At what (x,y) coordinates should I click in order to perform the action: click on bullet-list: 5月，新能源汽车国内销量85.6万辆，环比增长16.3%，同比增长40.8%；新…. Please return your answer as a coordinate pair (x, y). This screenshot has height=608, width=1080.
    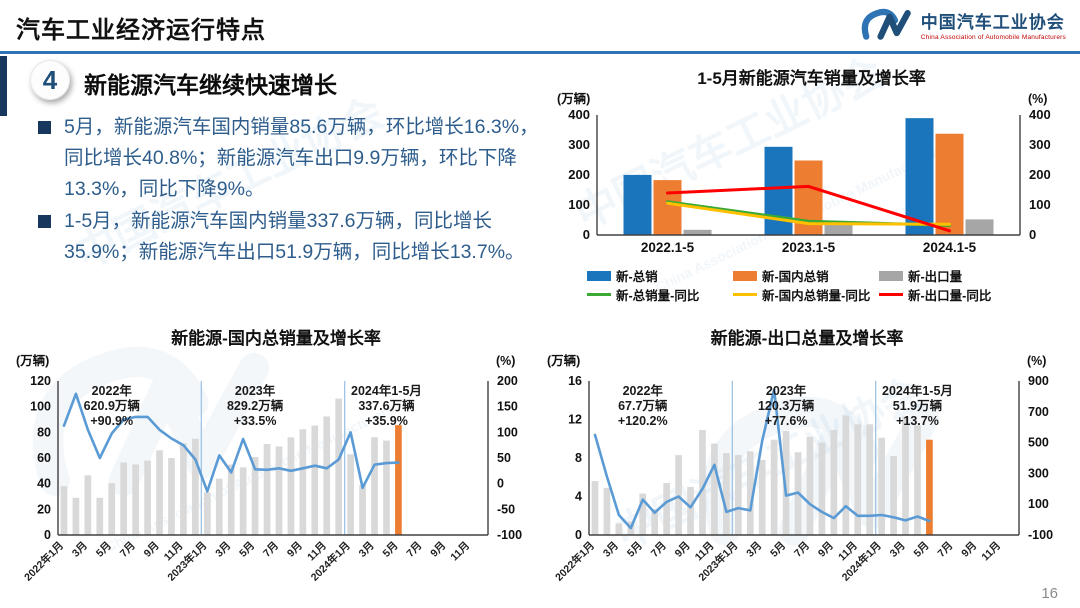
    Looking at the image, I should click on (289, 191).